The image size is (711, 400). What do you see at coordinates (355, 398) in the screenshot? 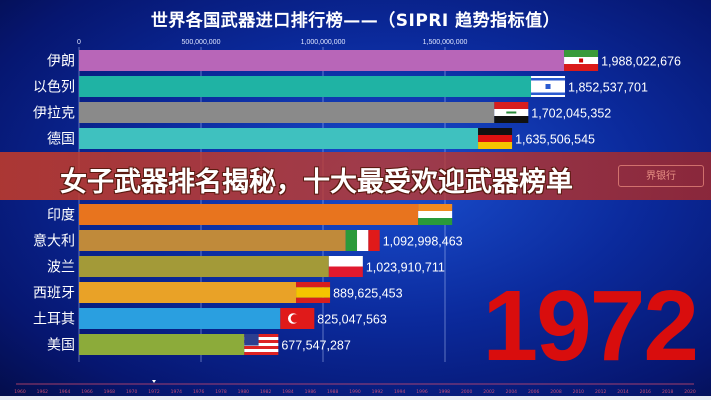
I see `bottom-strip` at bounding box center [355, 398].